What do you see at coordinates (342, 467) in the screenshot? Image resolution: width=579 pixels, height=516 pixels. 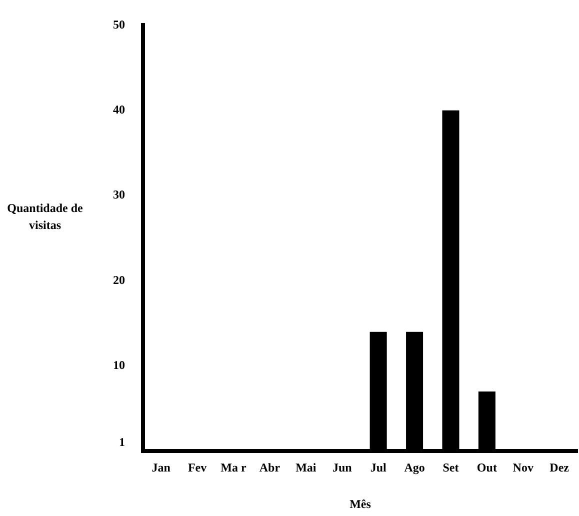 I see `x-tick-label: Jun` at bounding box center [342, 467].